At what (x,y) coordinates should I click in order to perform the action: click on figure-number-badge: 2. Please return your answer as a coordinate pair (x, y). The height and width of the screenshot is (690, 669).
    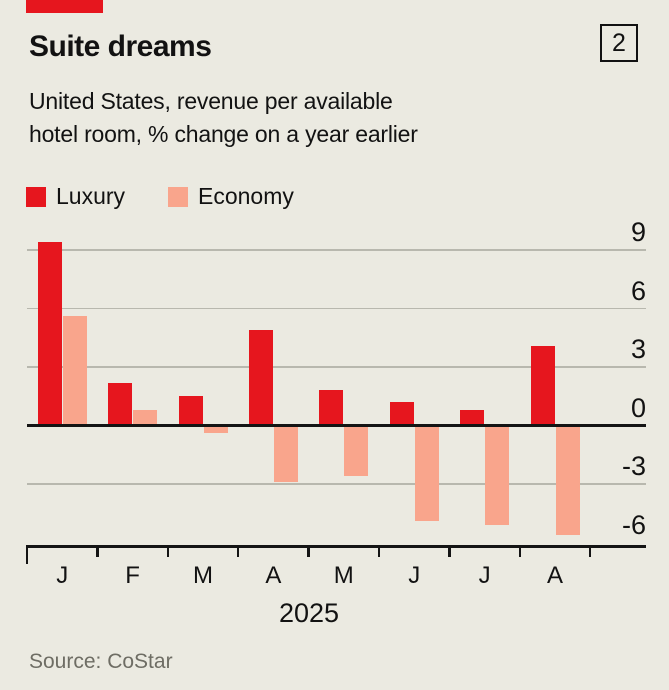
    Looking at the image, I should click on (619, 43).